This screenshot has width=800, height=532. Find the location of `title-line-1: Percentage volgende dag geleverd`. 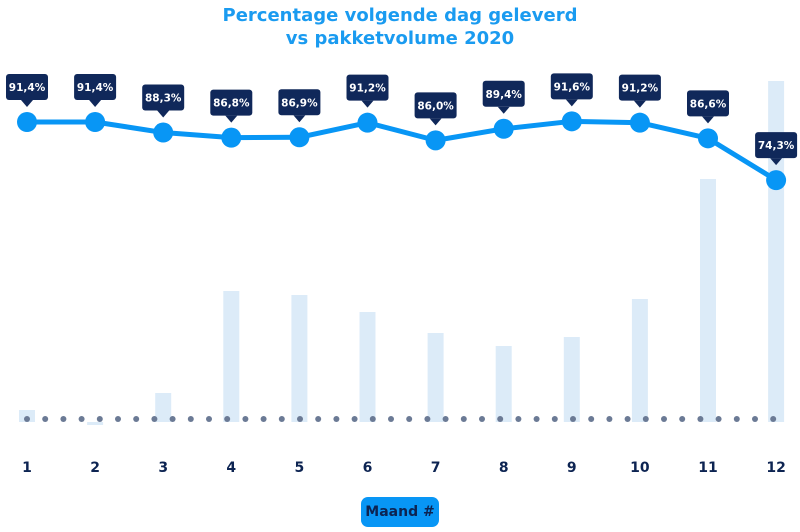

title-line-1: Percentage volgende dag geleverd is located at coordinates (400, 15).